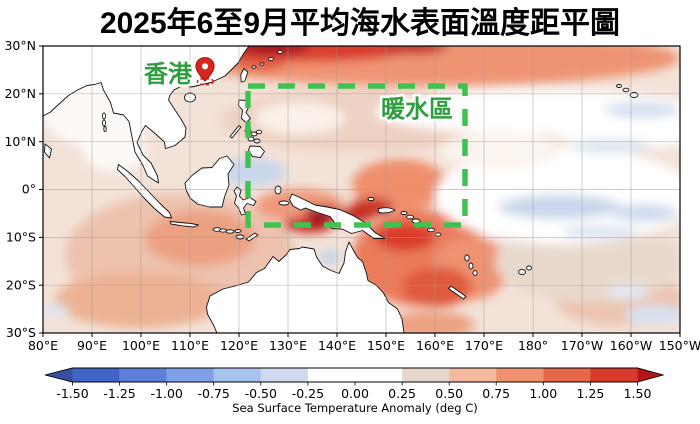 The image size is (700, 424). I want to click on svg-text: -1.00, so click(167, 393).